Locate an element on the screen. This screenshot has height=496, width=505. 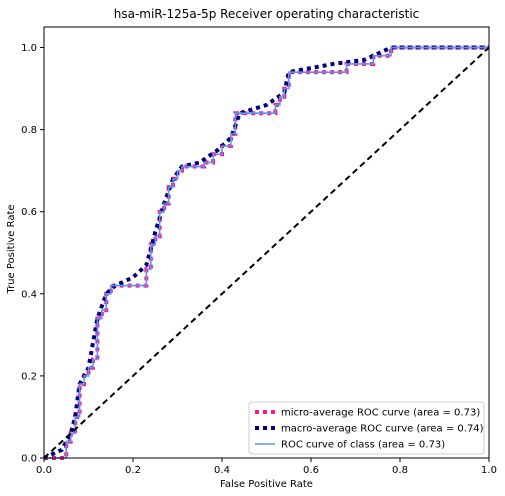
y-tick-label: 0.0 is located at coordinates (29, 459).